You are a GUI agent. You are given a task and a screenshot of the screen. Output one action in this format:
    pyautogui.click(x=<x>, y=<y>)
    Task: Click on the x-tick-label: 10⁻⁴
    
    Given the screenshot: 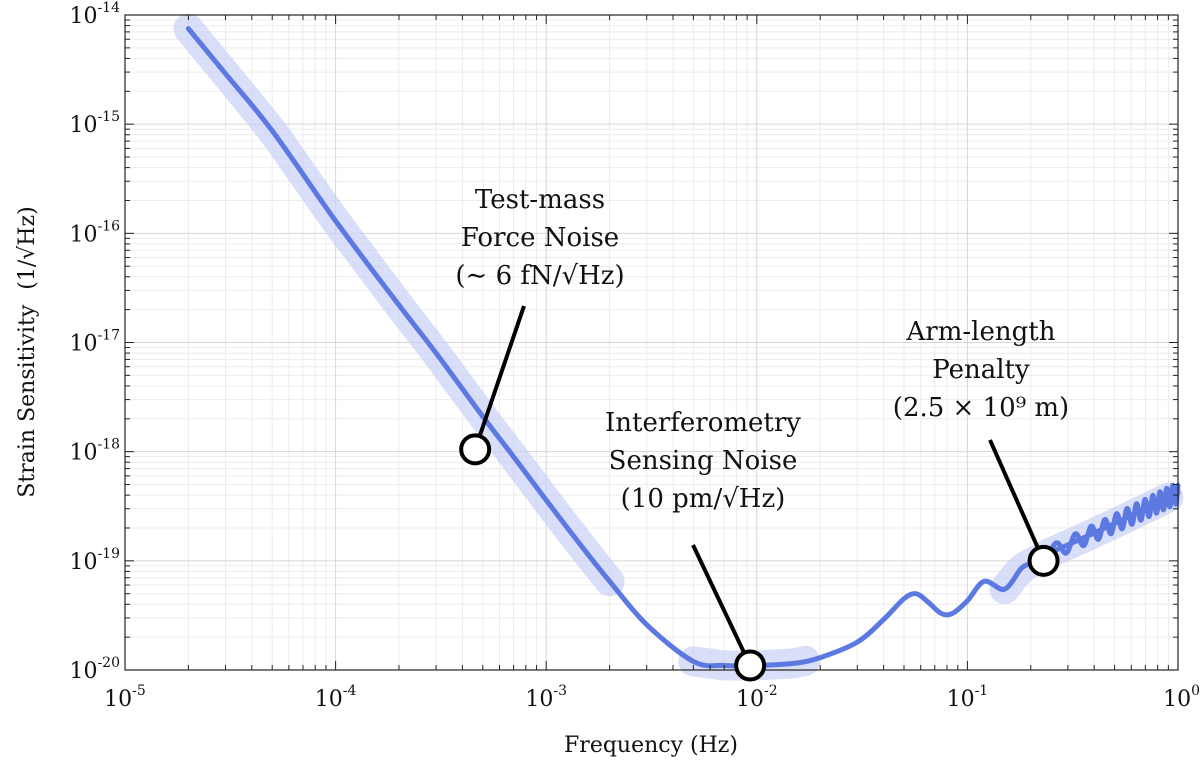 What is the action you would take?
    pyautogui.click(x=336, y=697)
    